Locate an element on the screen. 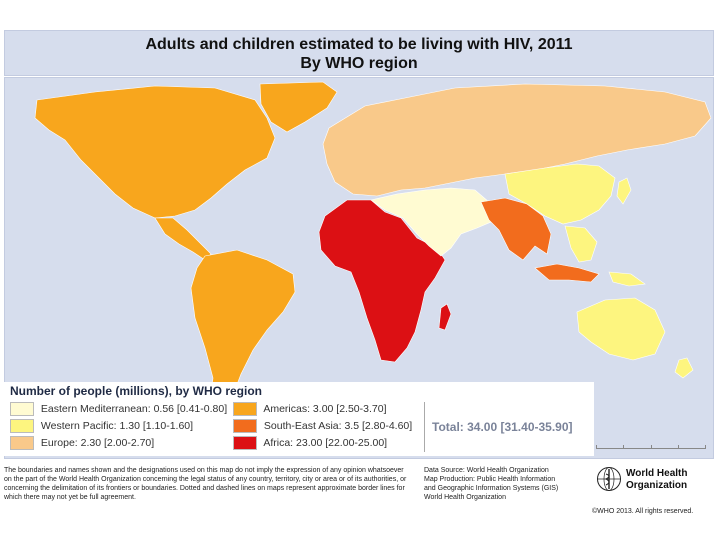  map-subtitle: By WHO region is located at coordinates (359, 63).